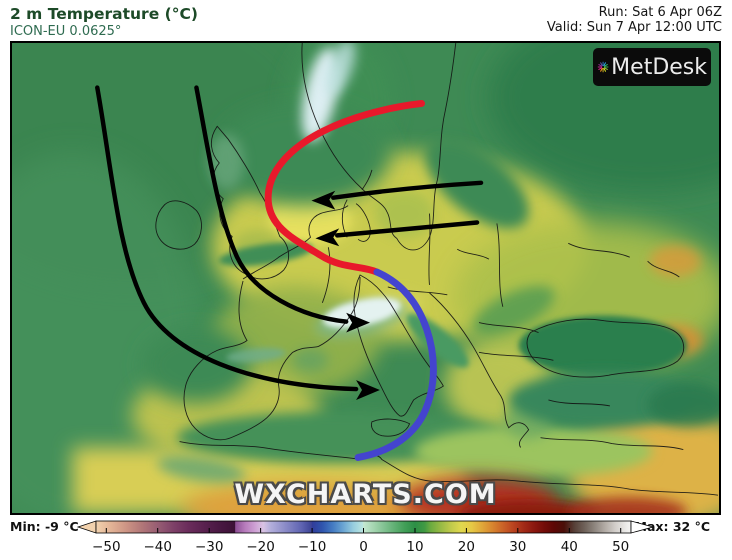 The width and height of the screenshot is (732, 560). I want to click on colorbar-tick-label: 0, so click(363, 547).